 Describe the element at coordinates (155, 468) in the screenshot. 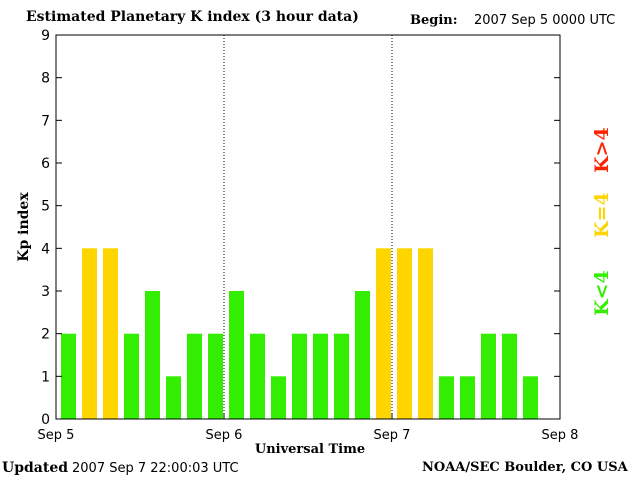

I see `updated-value: 2007 Sep 7 22:00:03 UTC` at that location.